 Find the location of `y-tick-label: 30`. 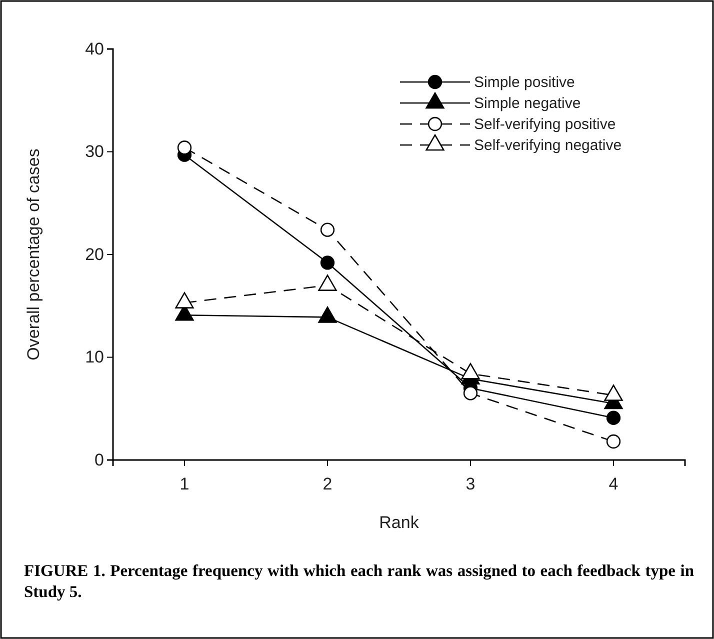

y-tick-label: 30 is located at coordinates (94, 152).